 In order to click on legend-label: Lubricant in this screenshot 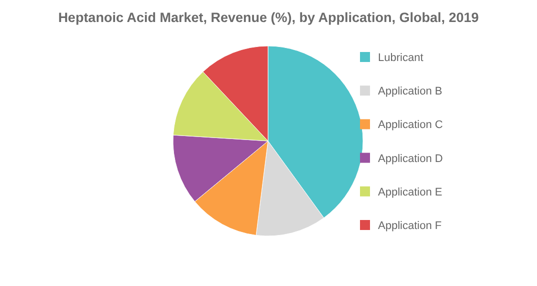, I will do `click(401, 58)`.